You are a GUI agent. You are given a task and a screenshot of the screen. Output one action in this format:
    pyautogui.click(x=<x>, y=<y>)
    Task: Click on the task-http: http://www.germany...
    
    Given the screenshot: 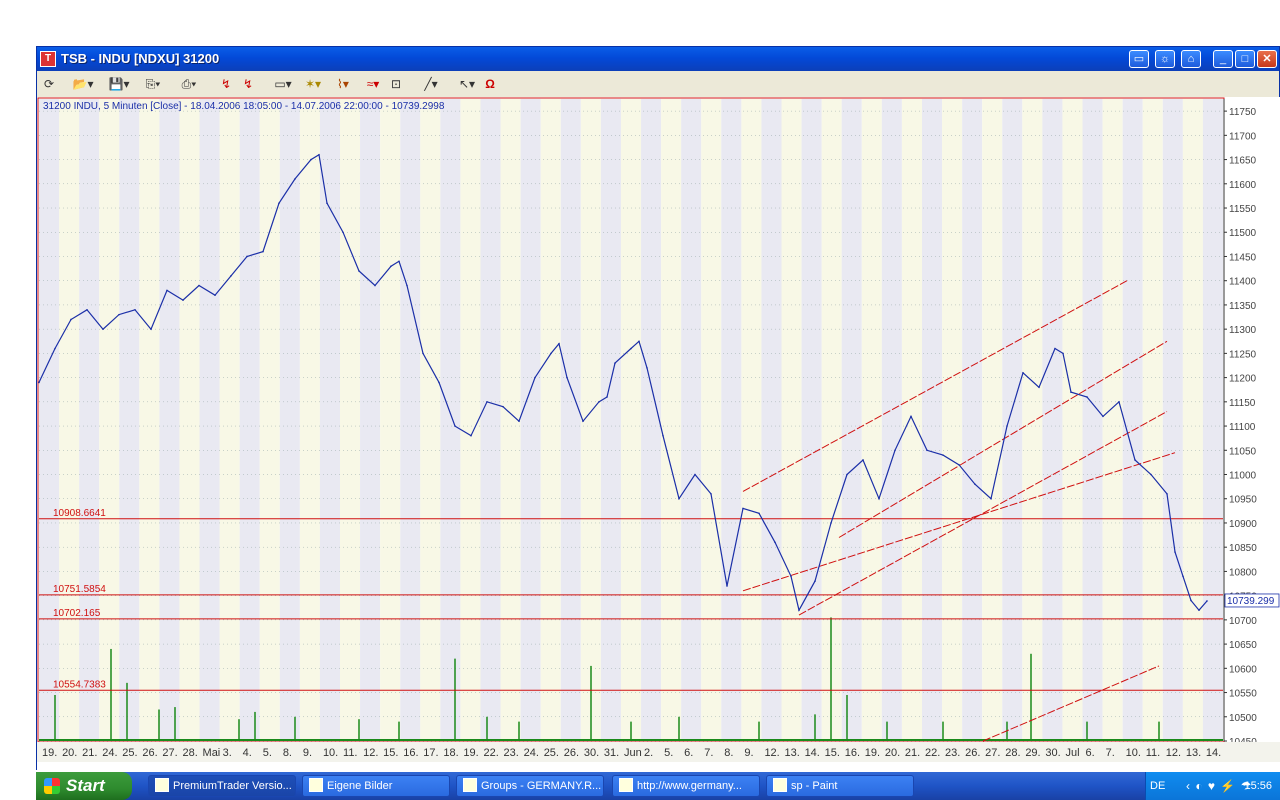 What is the action you would take?
    pyautogui.click(x=686, y=786)
    